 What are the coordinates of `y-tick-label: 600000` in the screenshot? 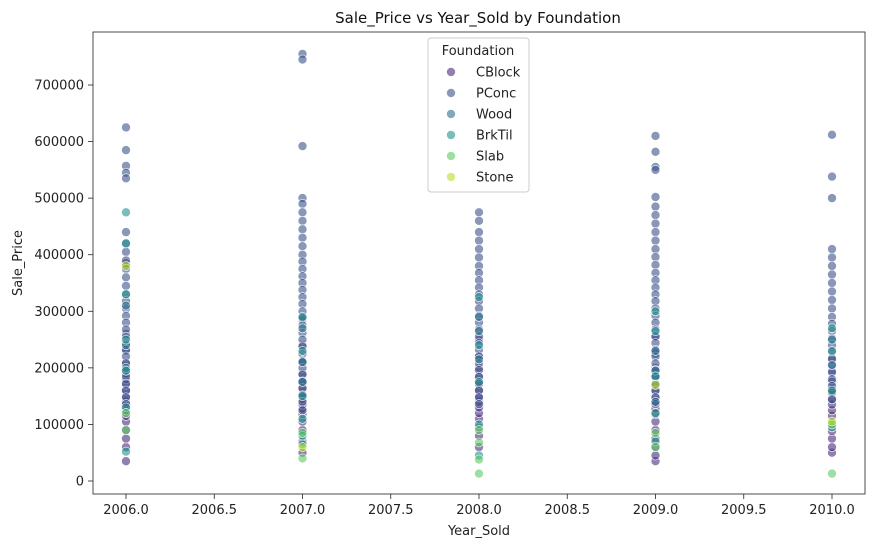 It's located at (59, 142).